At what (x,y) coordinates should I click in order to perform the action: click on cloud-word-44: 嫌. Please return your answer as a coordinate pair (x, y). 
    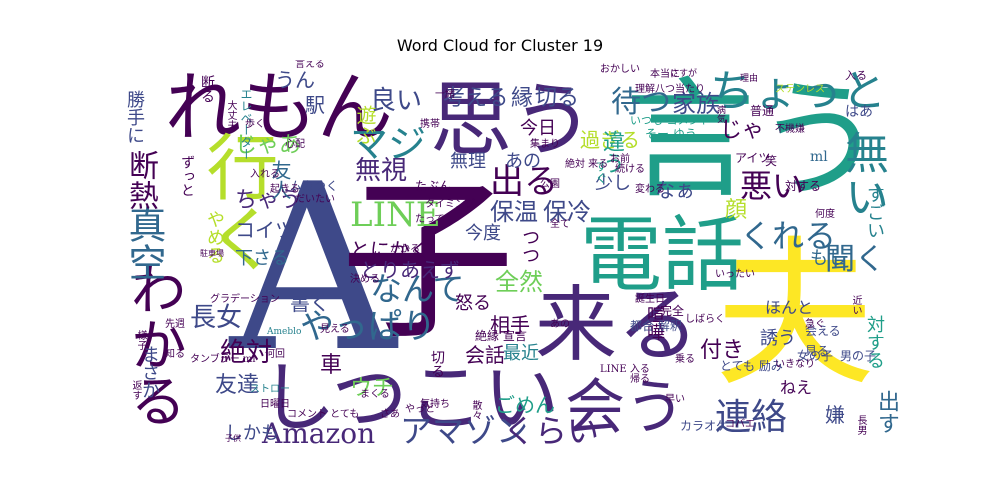
    Looking at the image, I should click on (835, 415).